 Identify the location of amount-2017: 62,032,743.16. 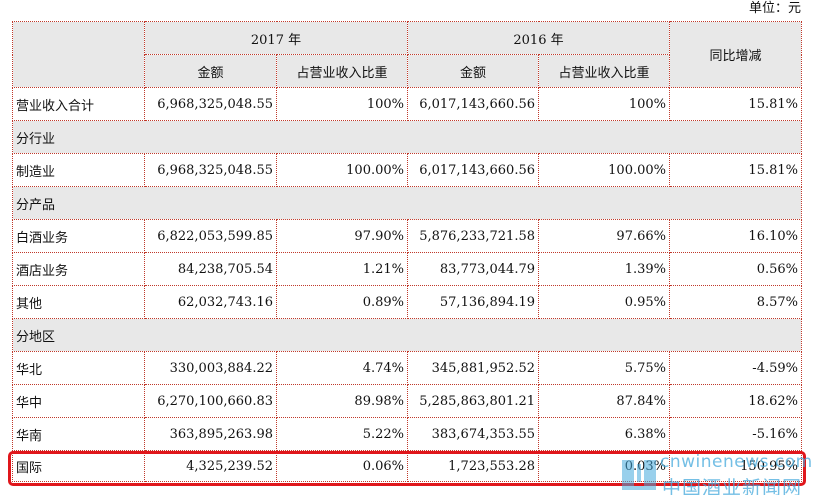
(210, 302).